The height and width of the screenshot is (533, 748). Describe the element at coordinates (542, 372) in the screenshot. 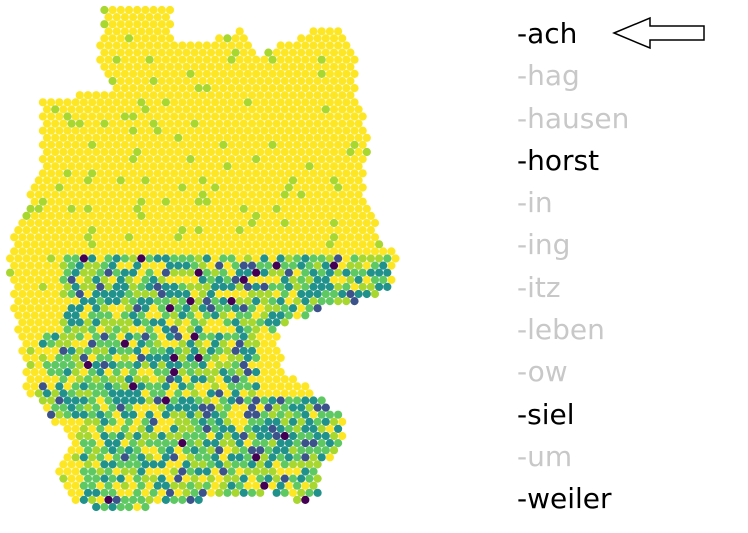

I see `suffix-item: -ow` at that location.